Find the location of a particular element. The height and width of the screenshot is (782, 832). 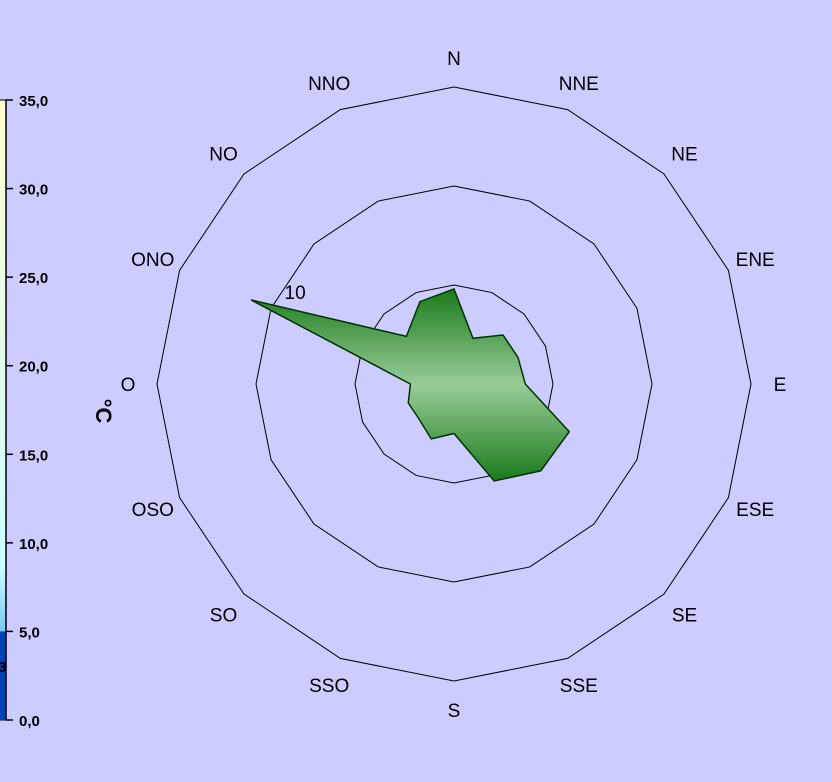

direction-label-s: S is located at coordinates (454, 711).